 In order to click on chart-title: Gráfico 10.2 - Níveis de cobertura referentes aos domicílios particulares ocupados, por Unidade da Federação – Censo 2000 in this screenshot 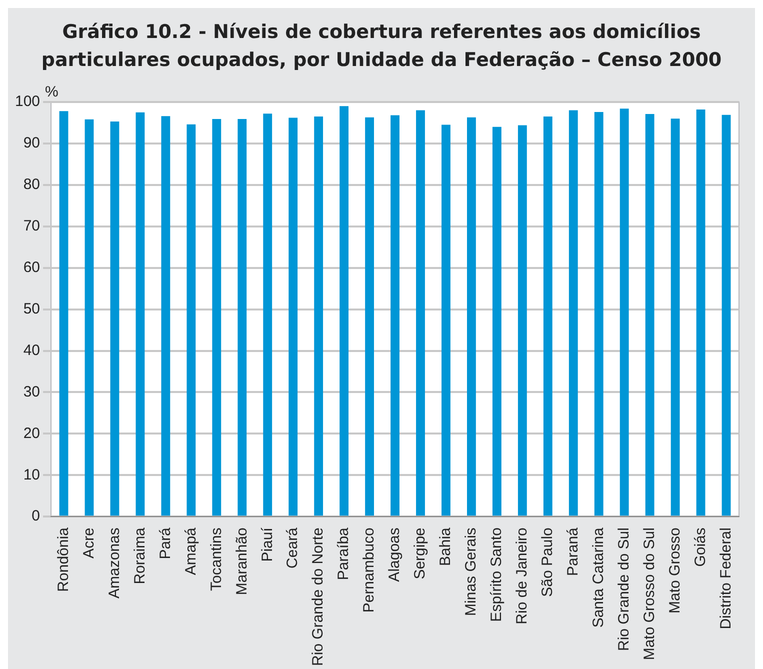, I will do `click(381, 46)`.